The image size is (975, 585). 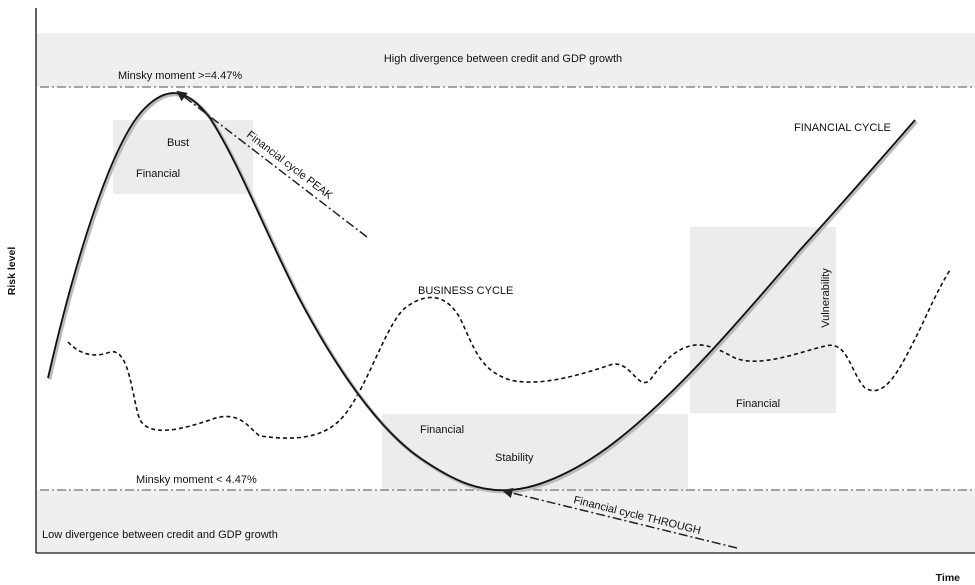 What do you see at coordinates (948, 578) in the screenshot?
I see `x-axis-label: Time` at bounding box center [948, 578].